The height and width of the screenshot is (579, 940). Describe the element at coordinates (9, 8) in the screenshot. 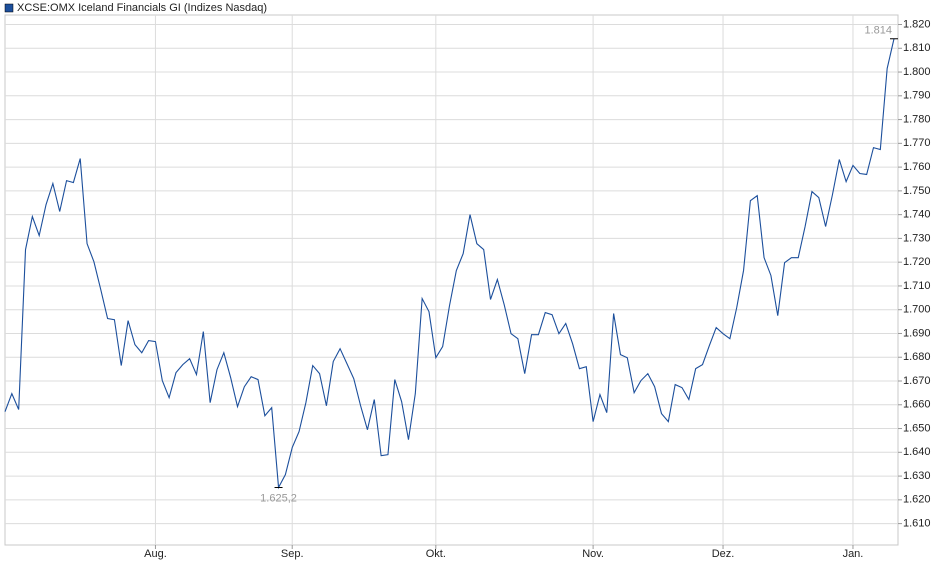

I see `legend-swatch` at that location.